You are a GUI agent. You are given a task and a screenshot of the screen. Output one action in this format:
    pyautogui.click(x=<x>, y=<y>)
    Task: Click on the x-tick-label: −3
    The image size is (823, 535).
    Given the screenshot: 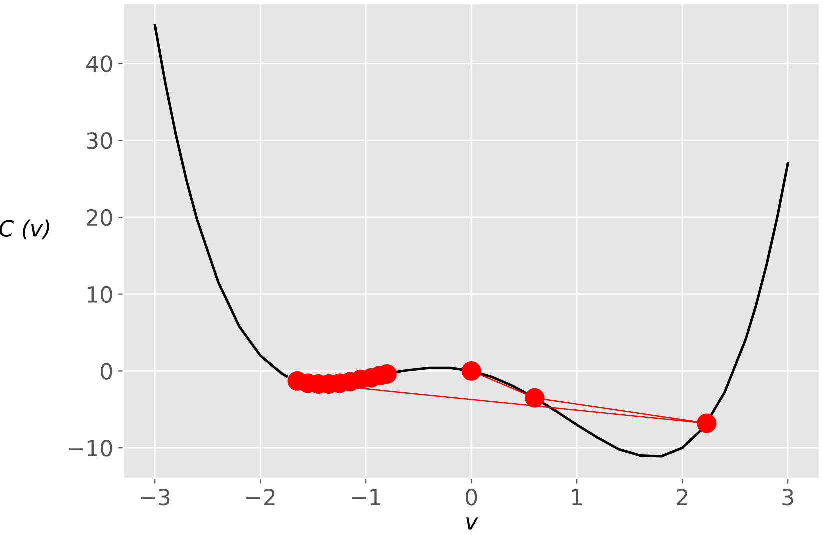 What is the action you would take?
    pyautogui.click(x=155, y=497)
    